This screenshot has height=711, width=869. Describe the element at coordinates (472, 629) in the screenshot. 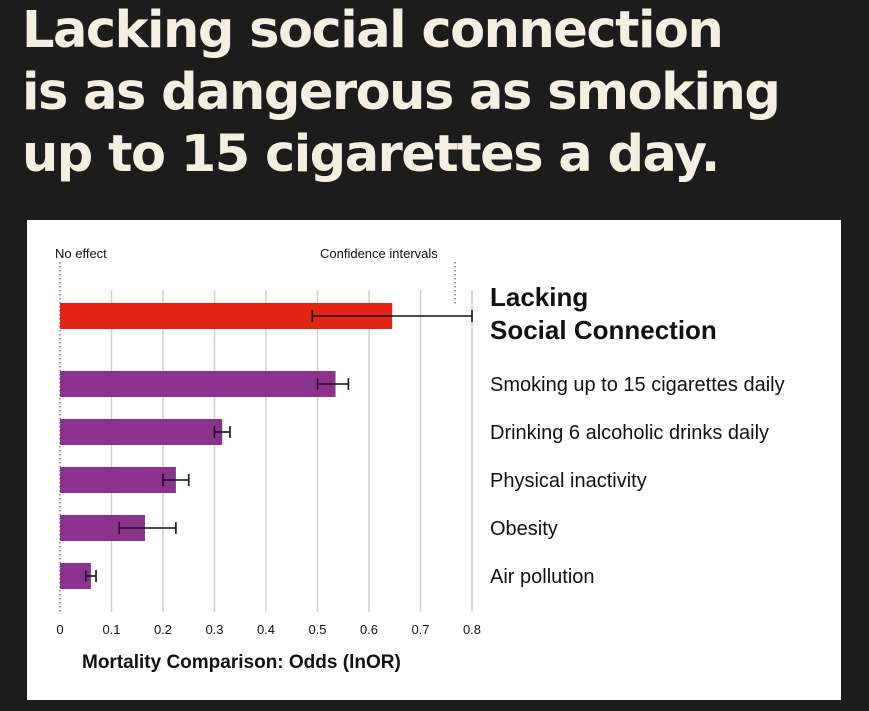

I see `x-tick-label-8: 0.8` at that location.